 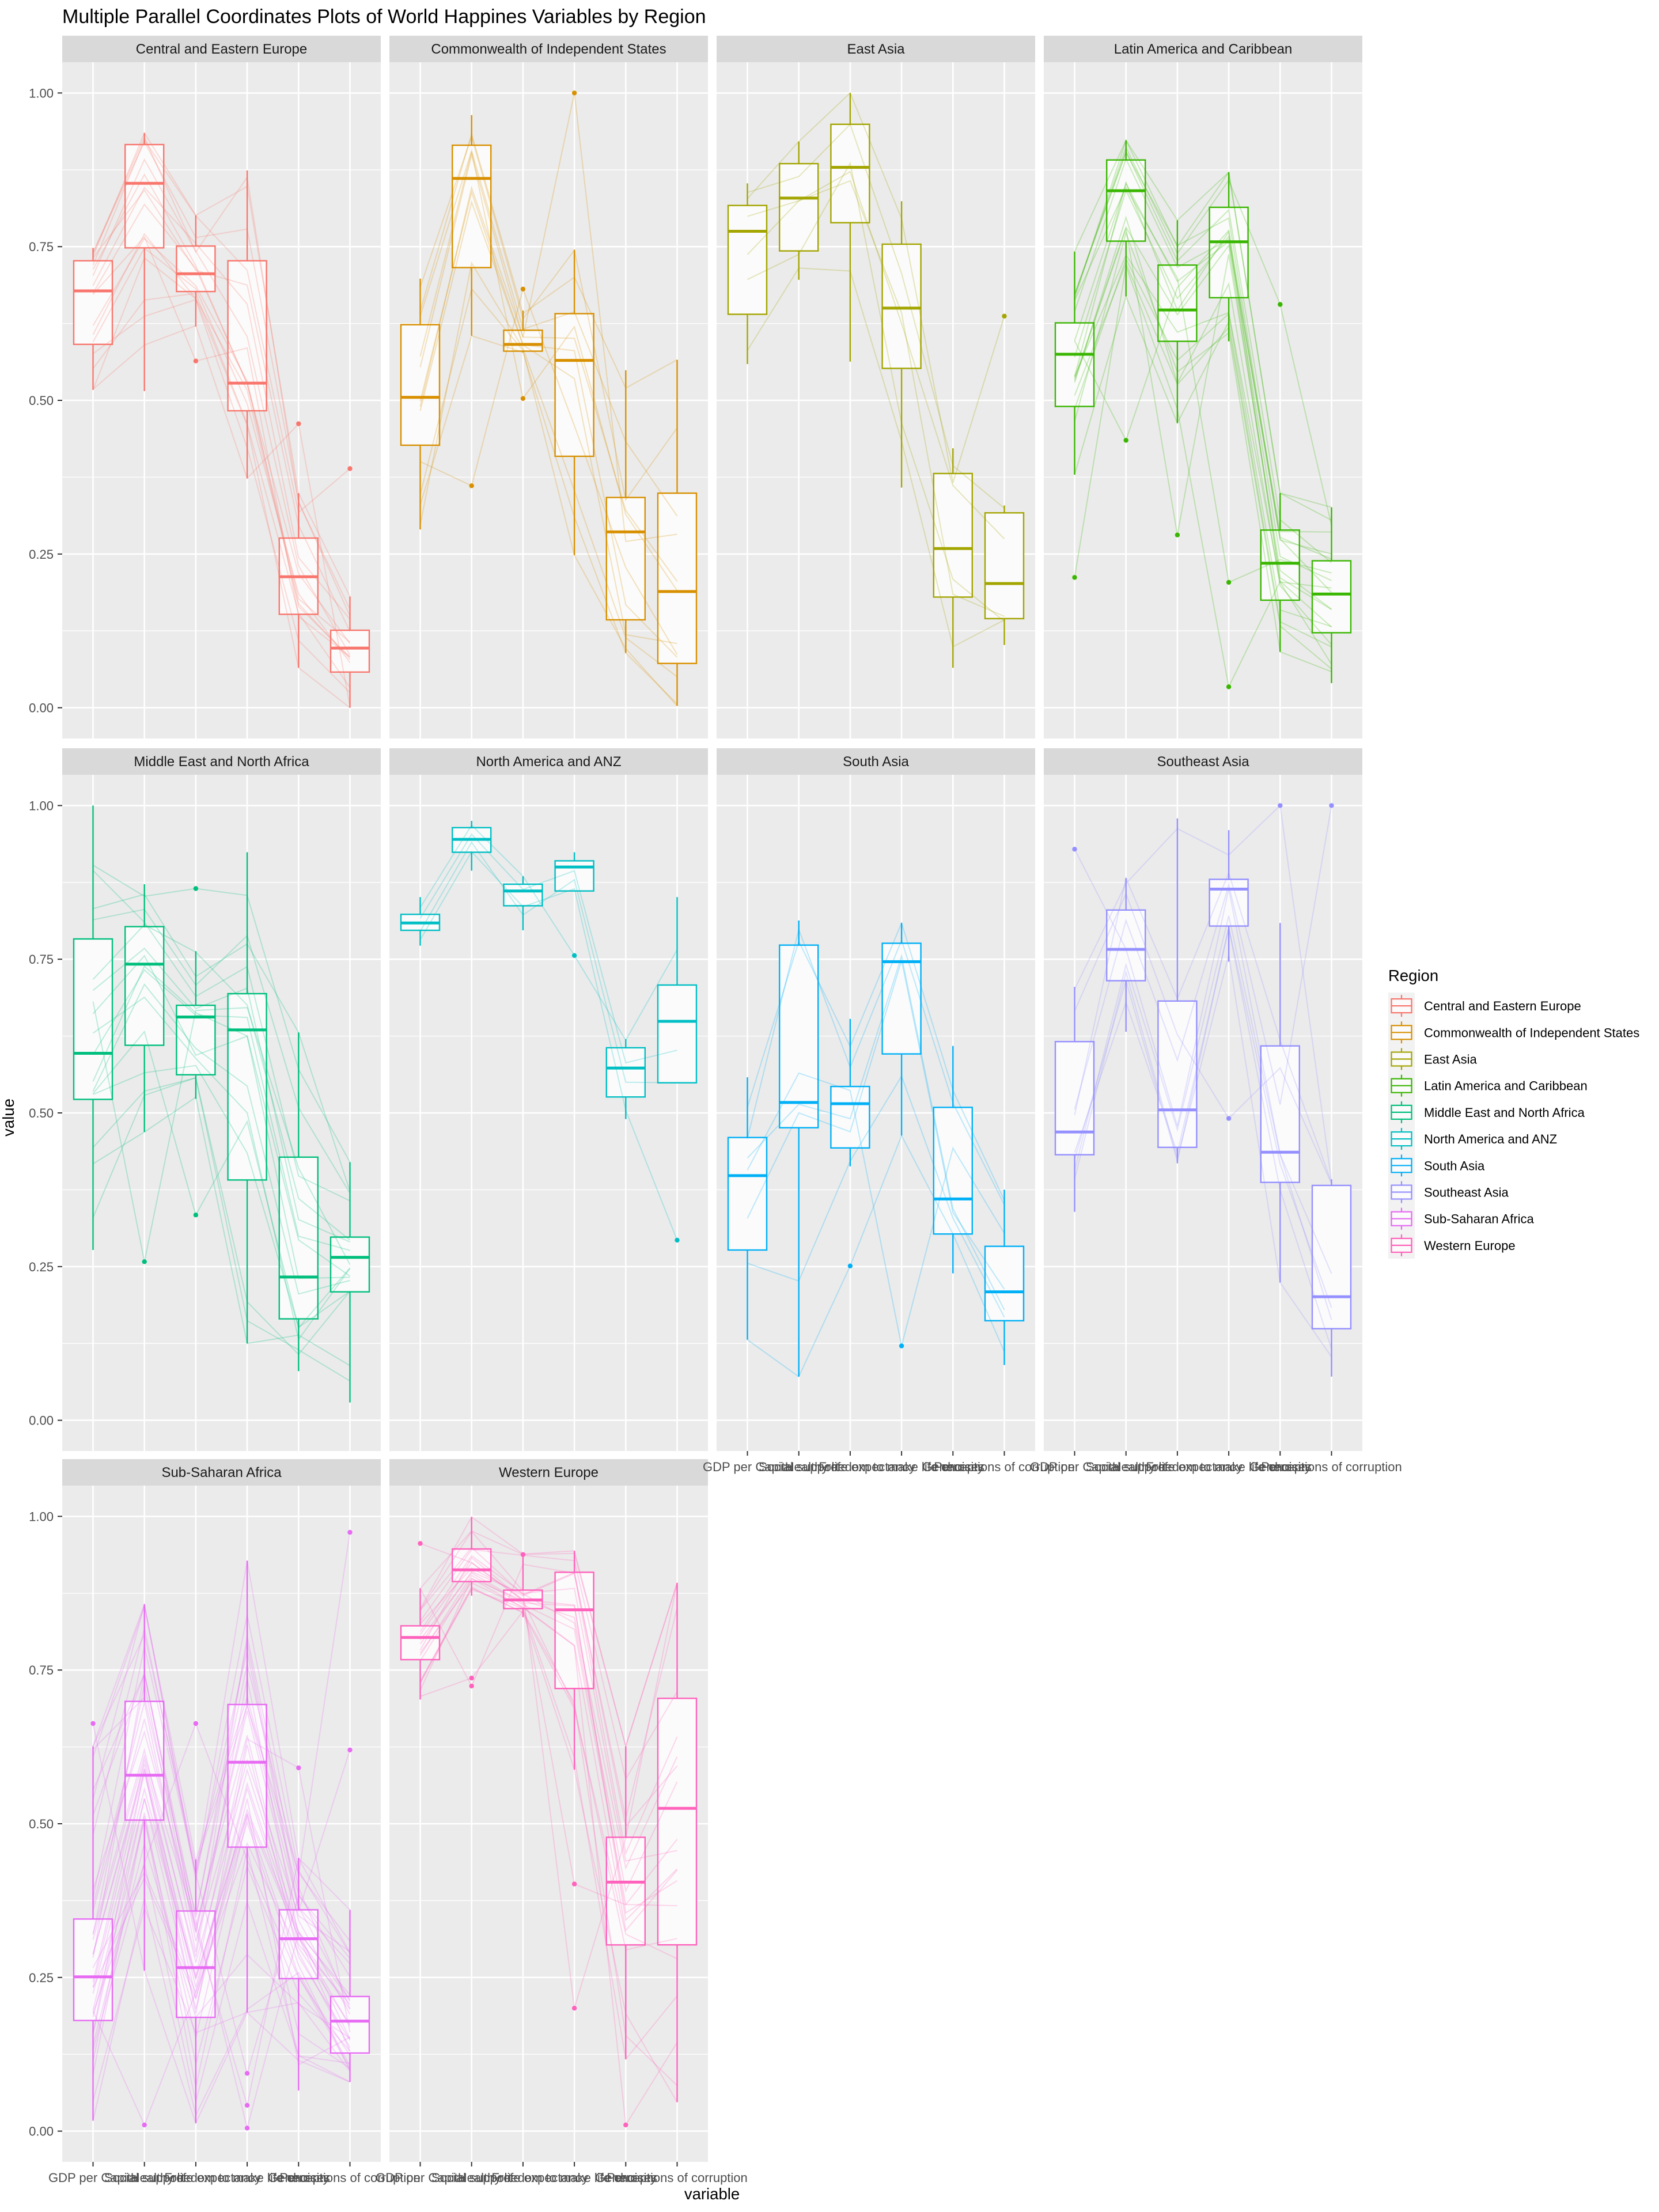 I want to click on svg-text: variable, so click(x=712, y=2194).